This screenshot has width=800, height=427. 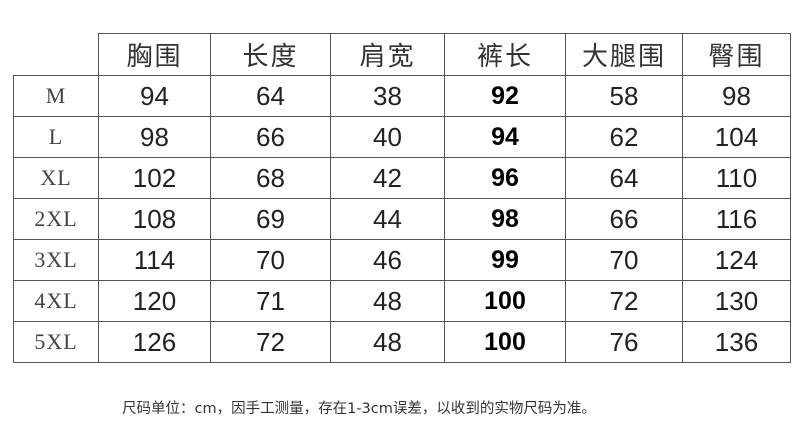 What do you see at coordinates (505, 96) in the screenshot?
I see `measurement-cell: 92` at bounding box center [505, 96].